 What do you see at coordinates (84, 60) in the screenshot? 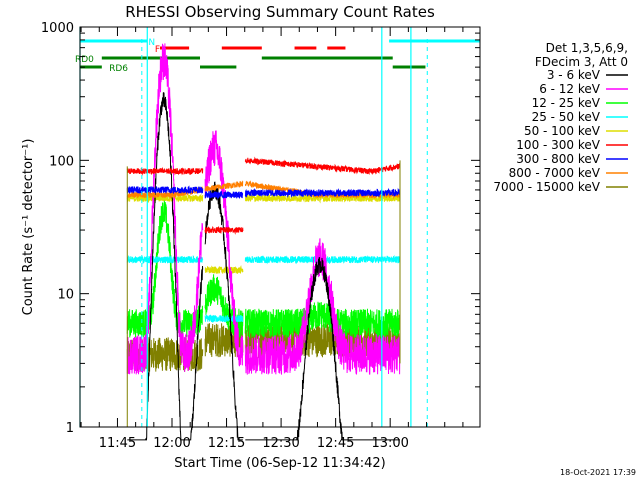
I see `flag-label-rd0: RD0` at bounding box center [84, 60].